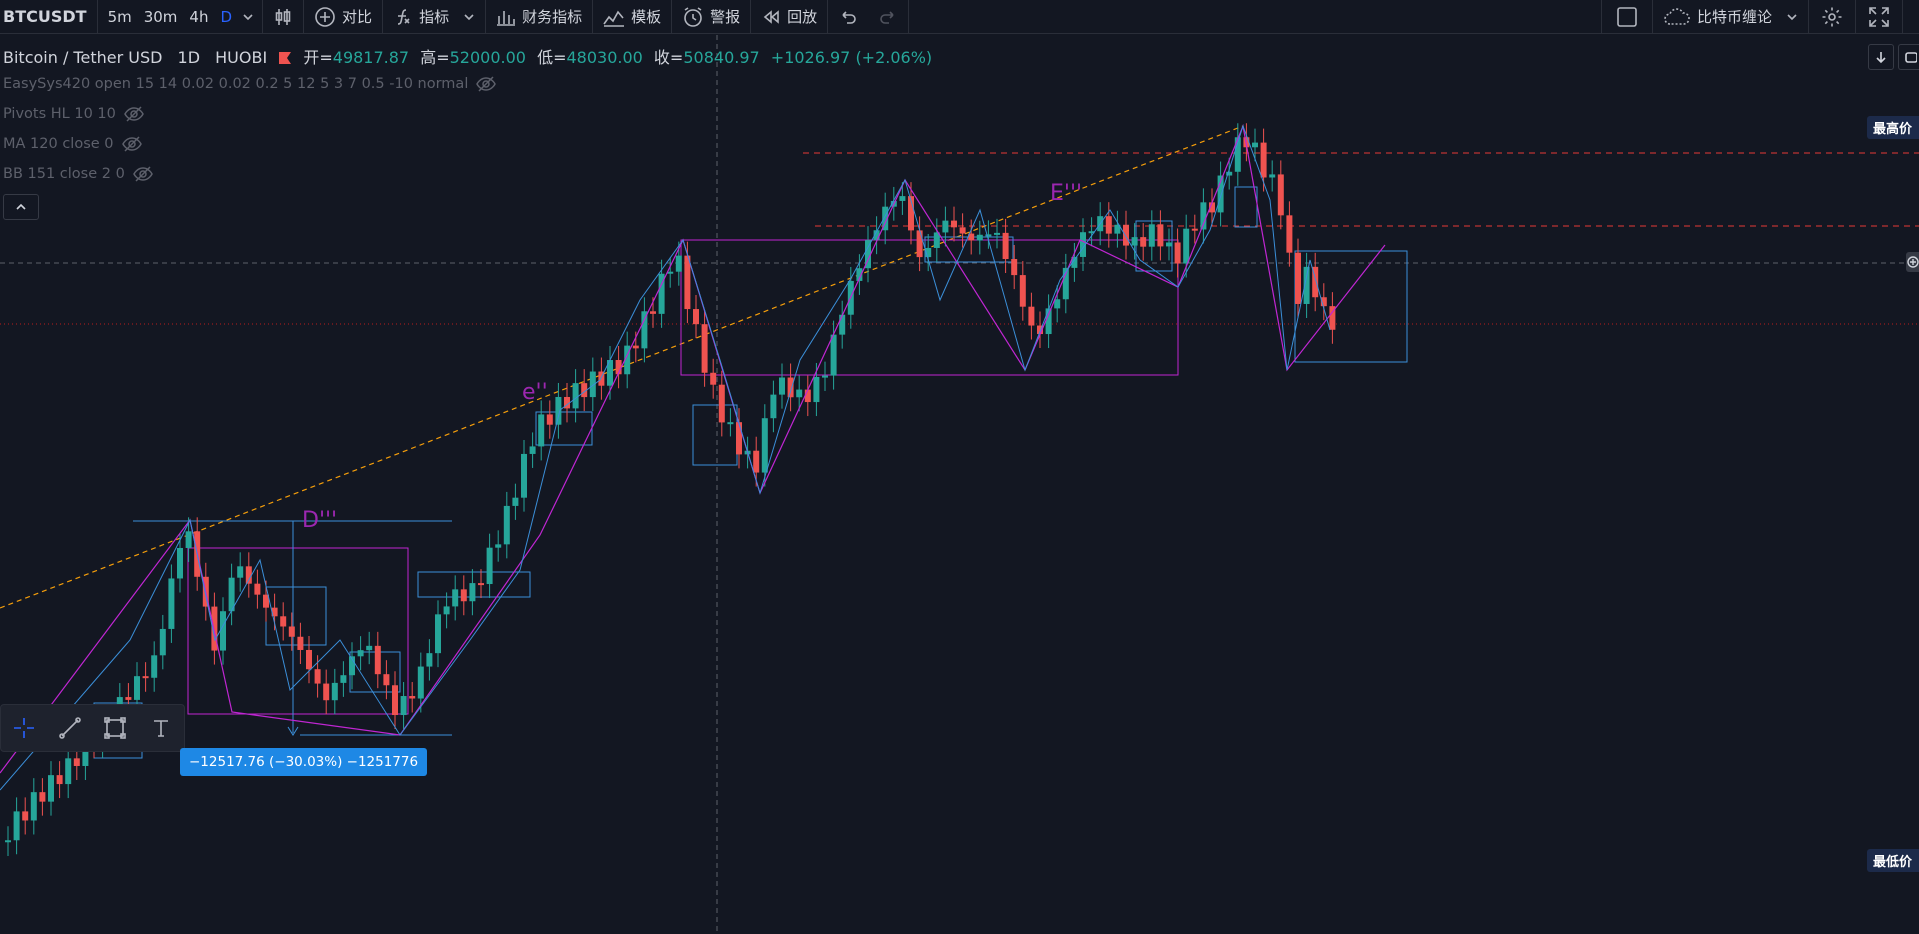 The width and height of the screenshot is (1919, 934). Describe the element at coordinates (226, 16) in the screenshot. I see `interval-d: D` at that location.